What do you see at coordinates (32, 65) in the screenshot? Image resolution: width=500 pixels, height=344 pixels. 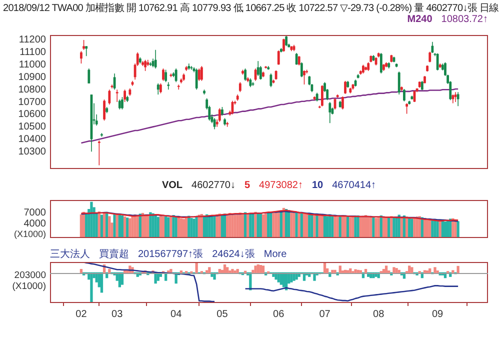 I see `y-tick-label: 11000` at bounding box center [32, 65].